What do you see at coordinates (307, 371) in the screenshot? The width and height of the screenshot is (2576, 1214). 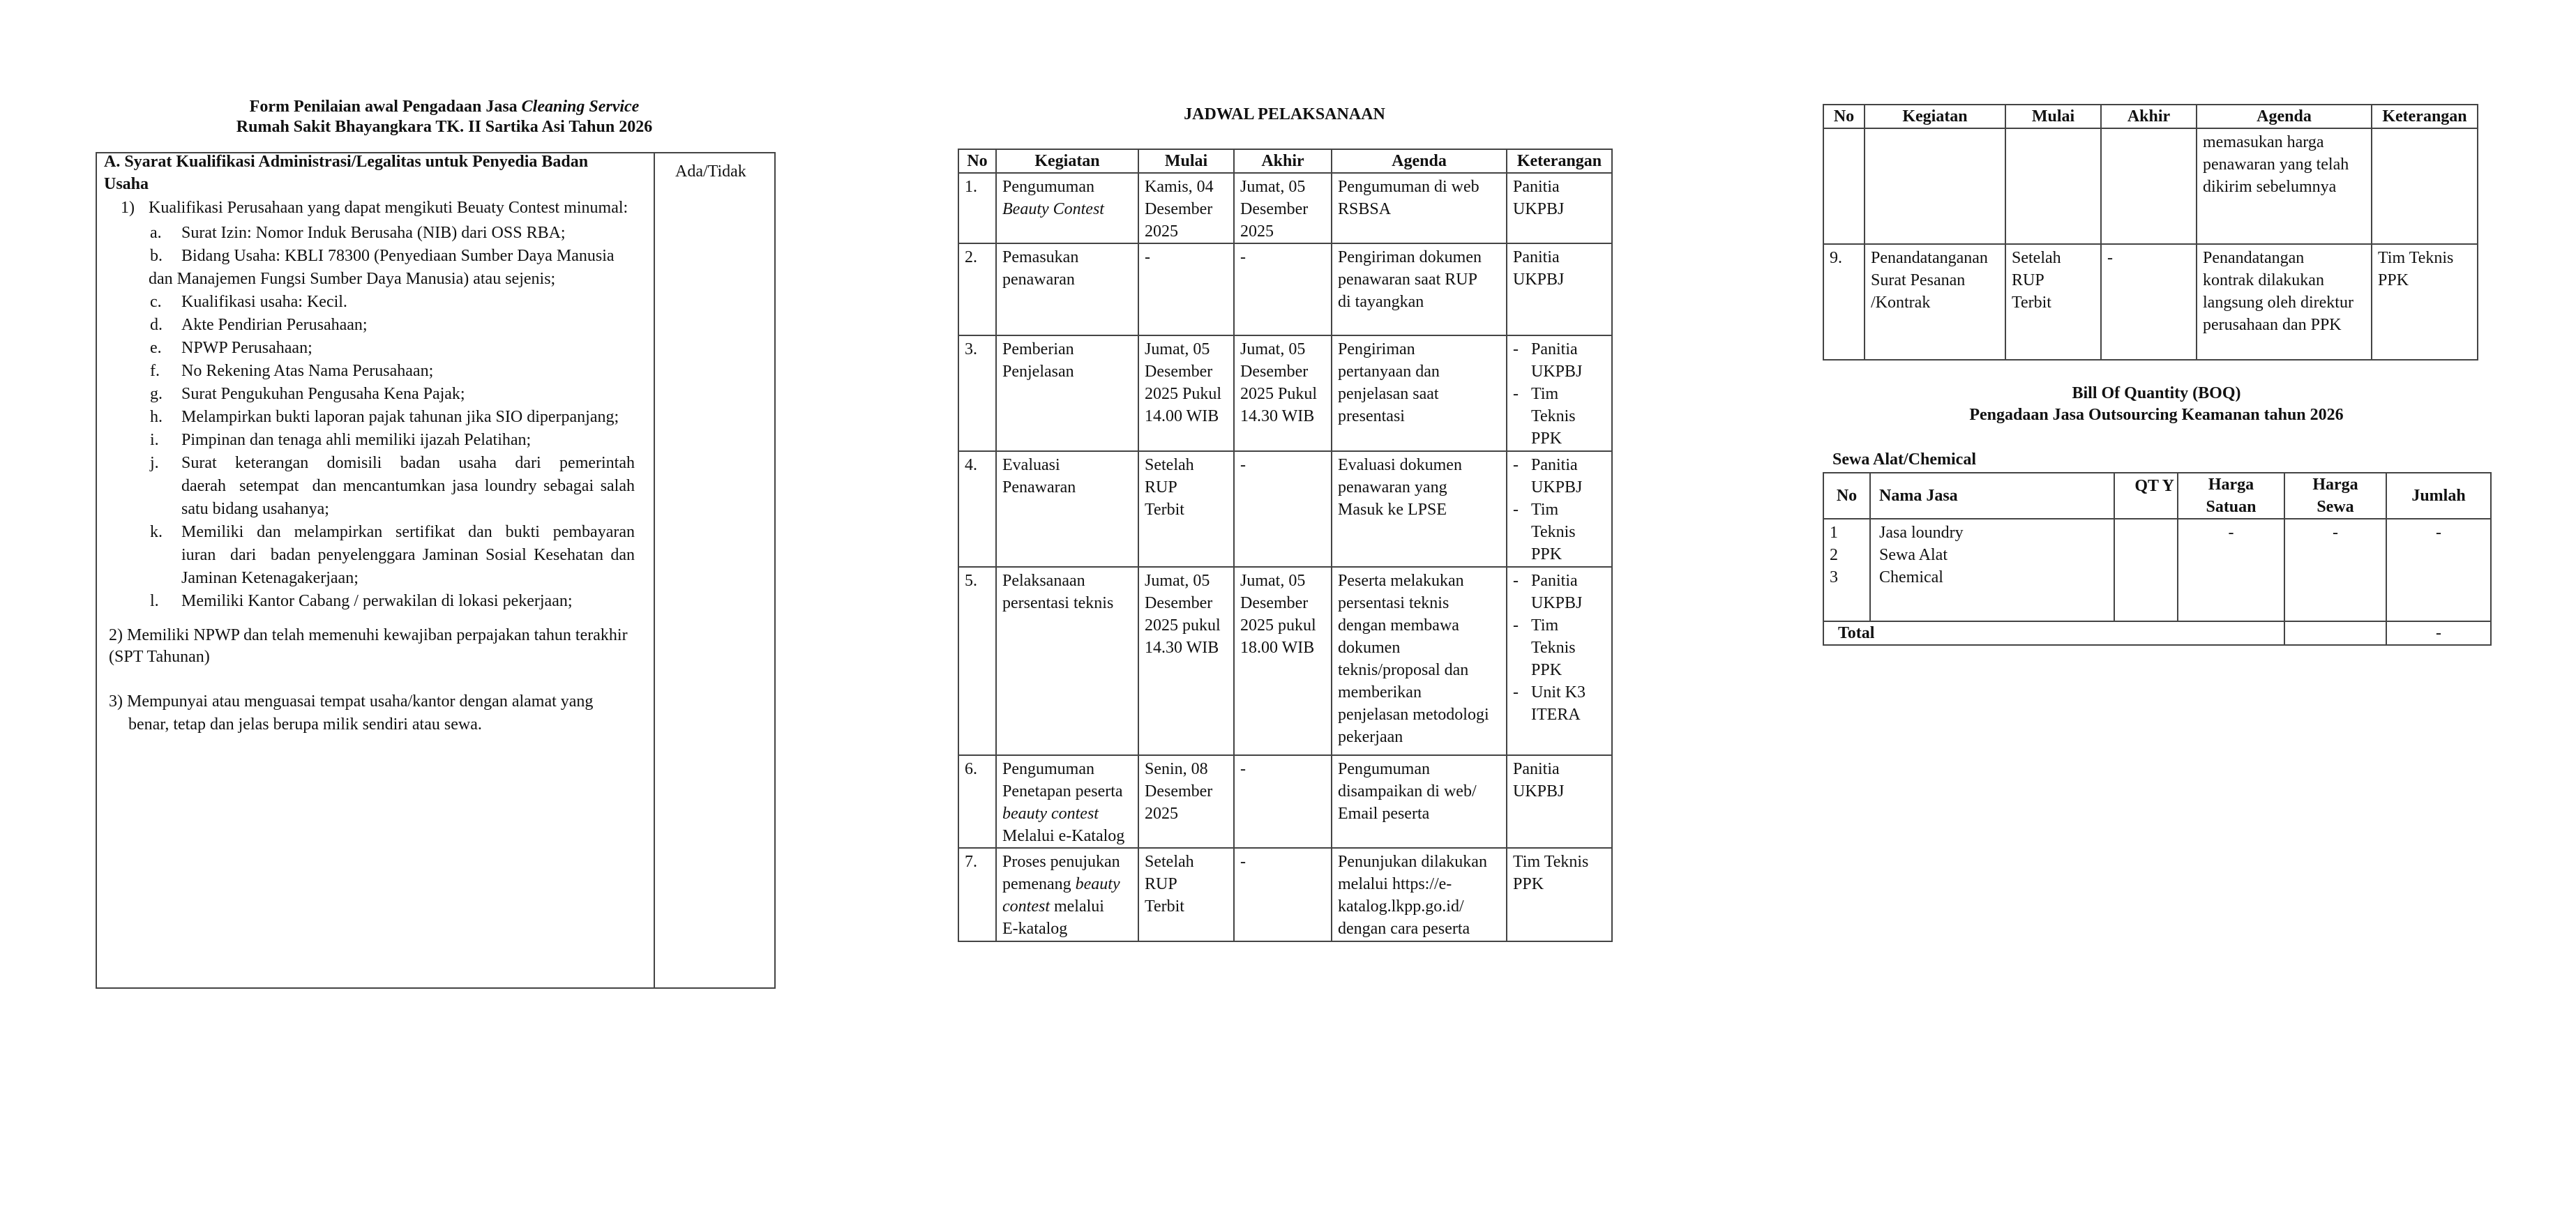 I see `sub-item-text: No Rekening Atas Nama Perusahaan;` at bounding box center [307, 371].